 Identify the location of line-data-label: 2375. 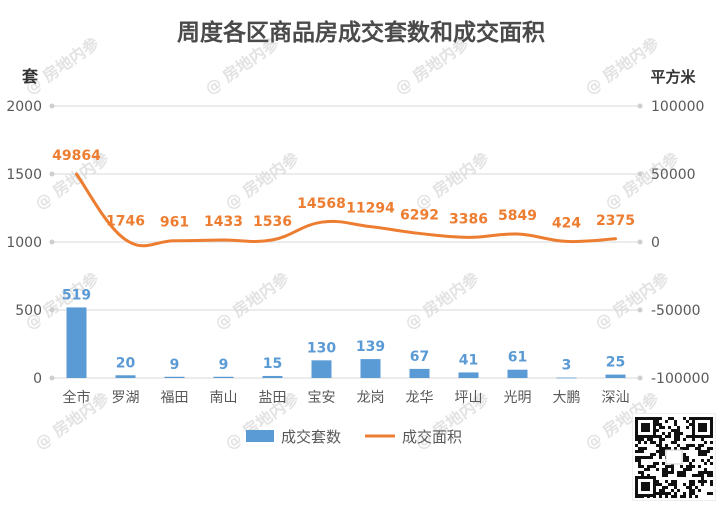
(615, 221).